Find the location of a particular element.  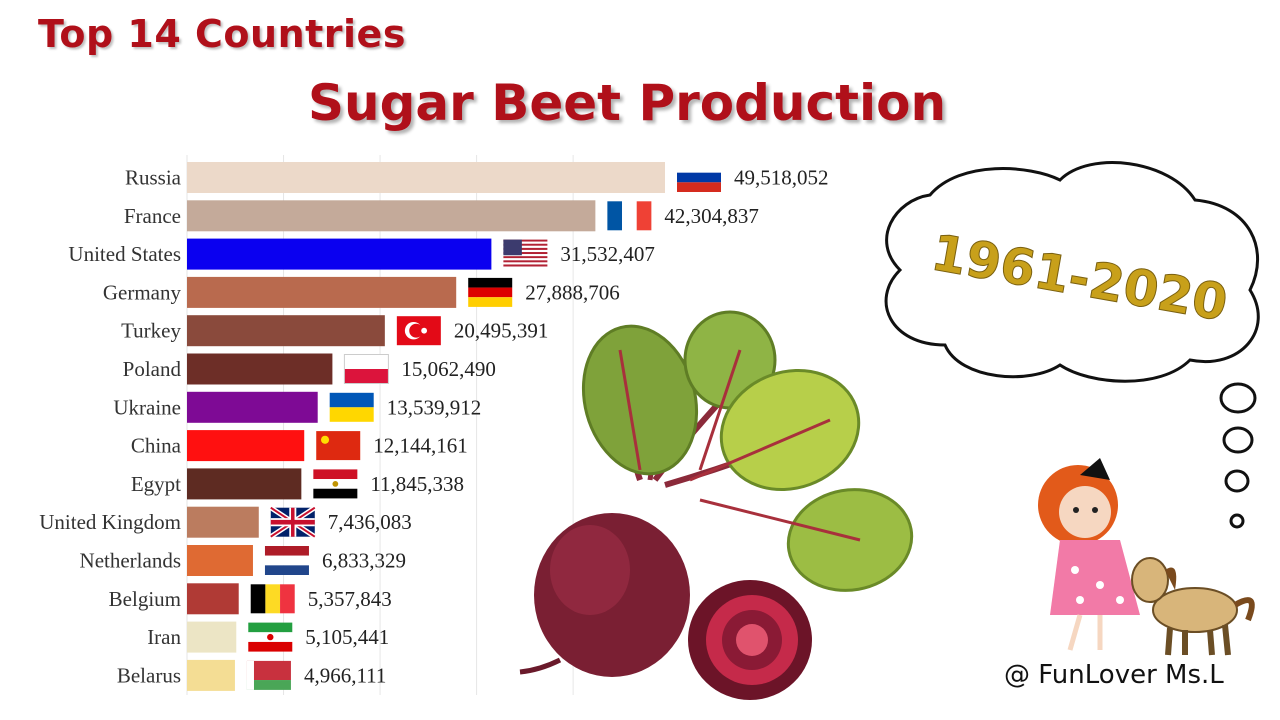

cartoon-girl-horse-illustration is located at coordinates (1146, 557).